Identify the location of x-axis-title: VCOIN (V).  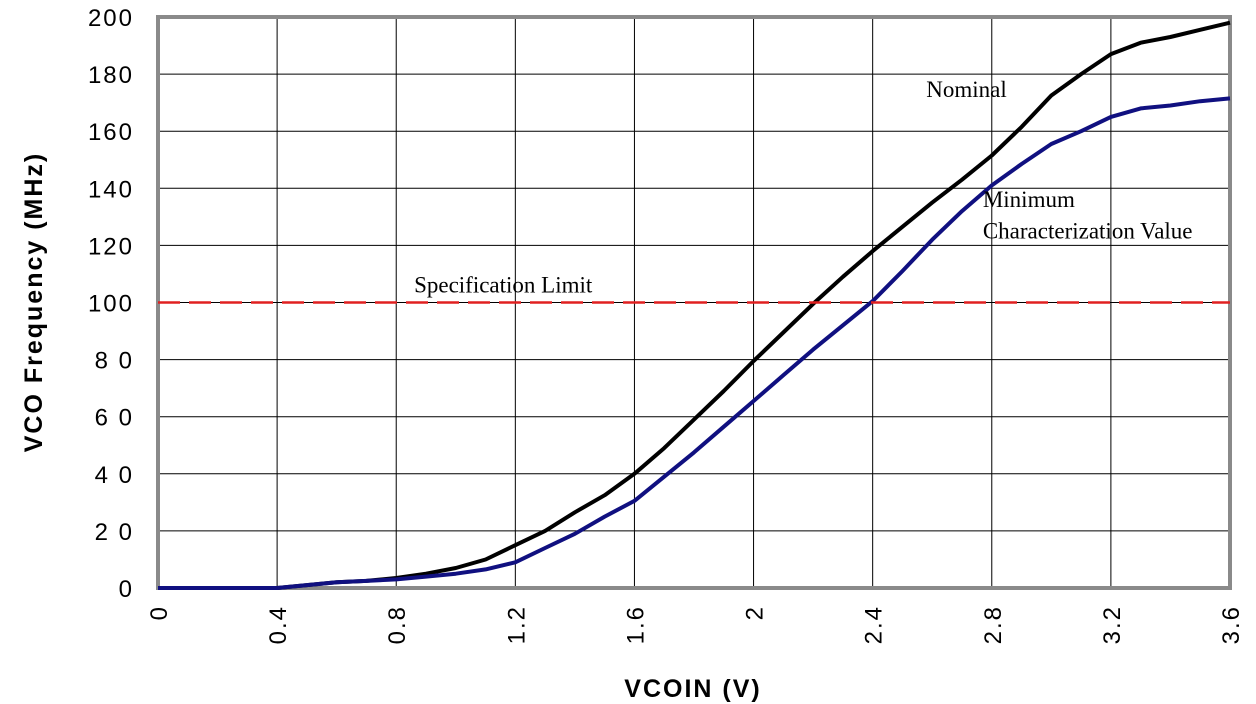
(692, 689).